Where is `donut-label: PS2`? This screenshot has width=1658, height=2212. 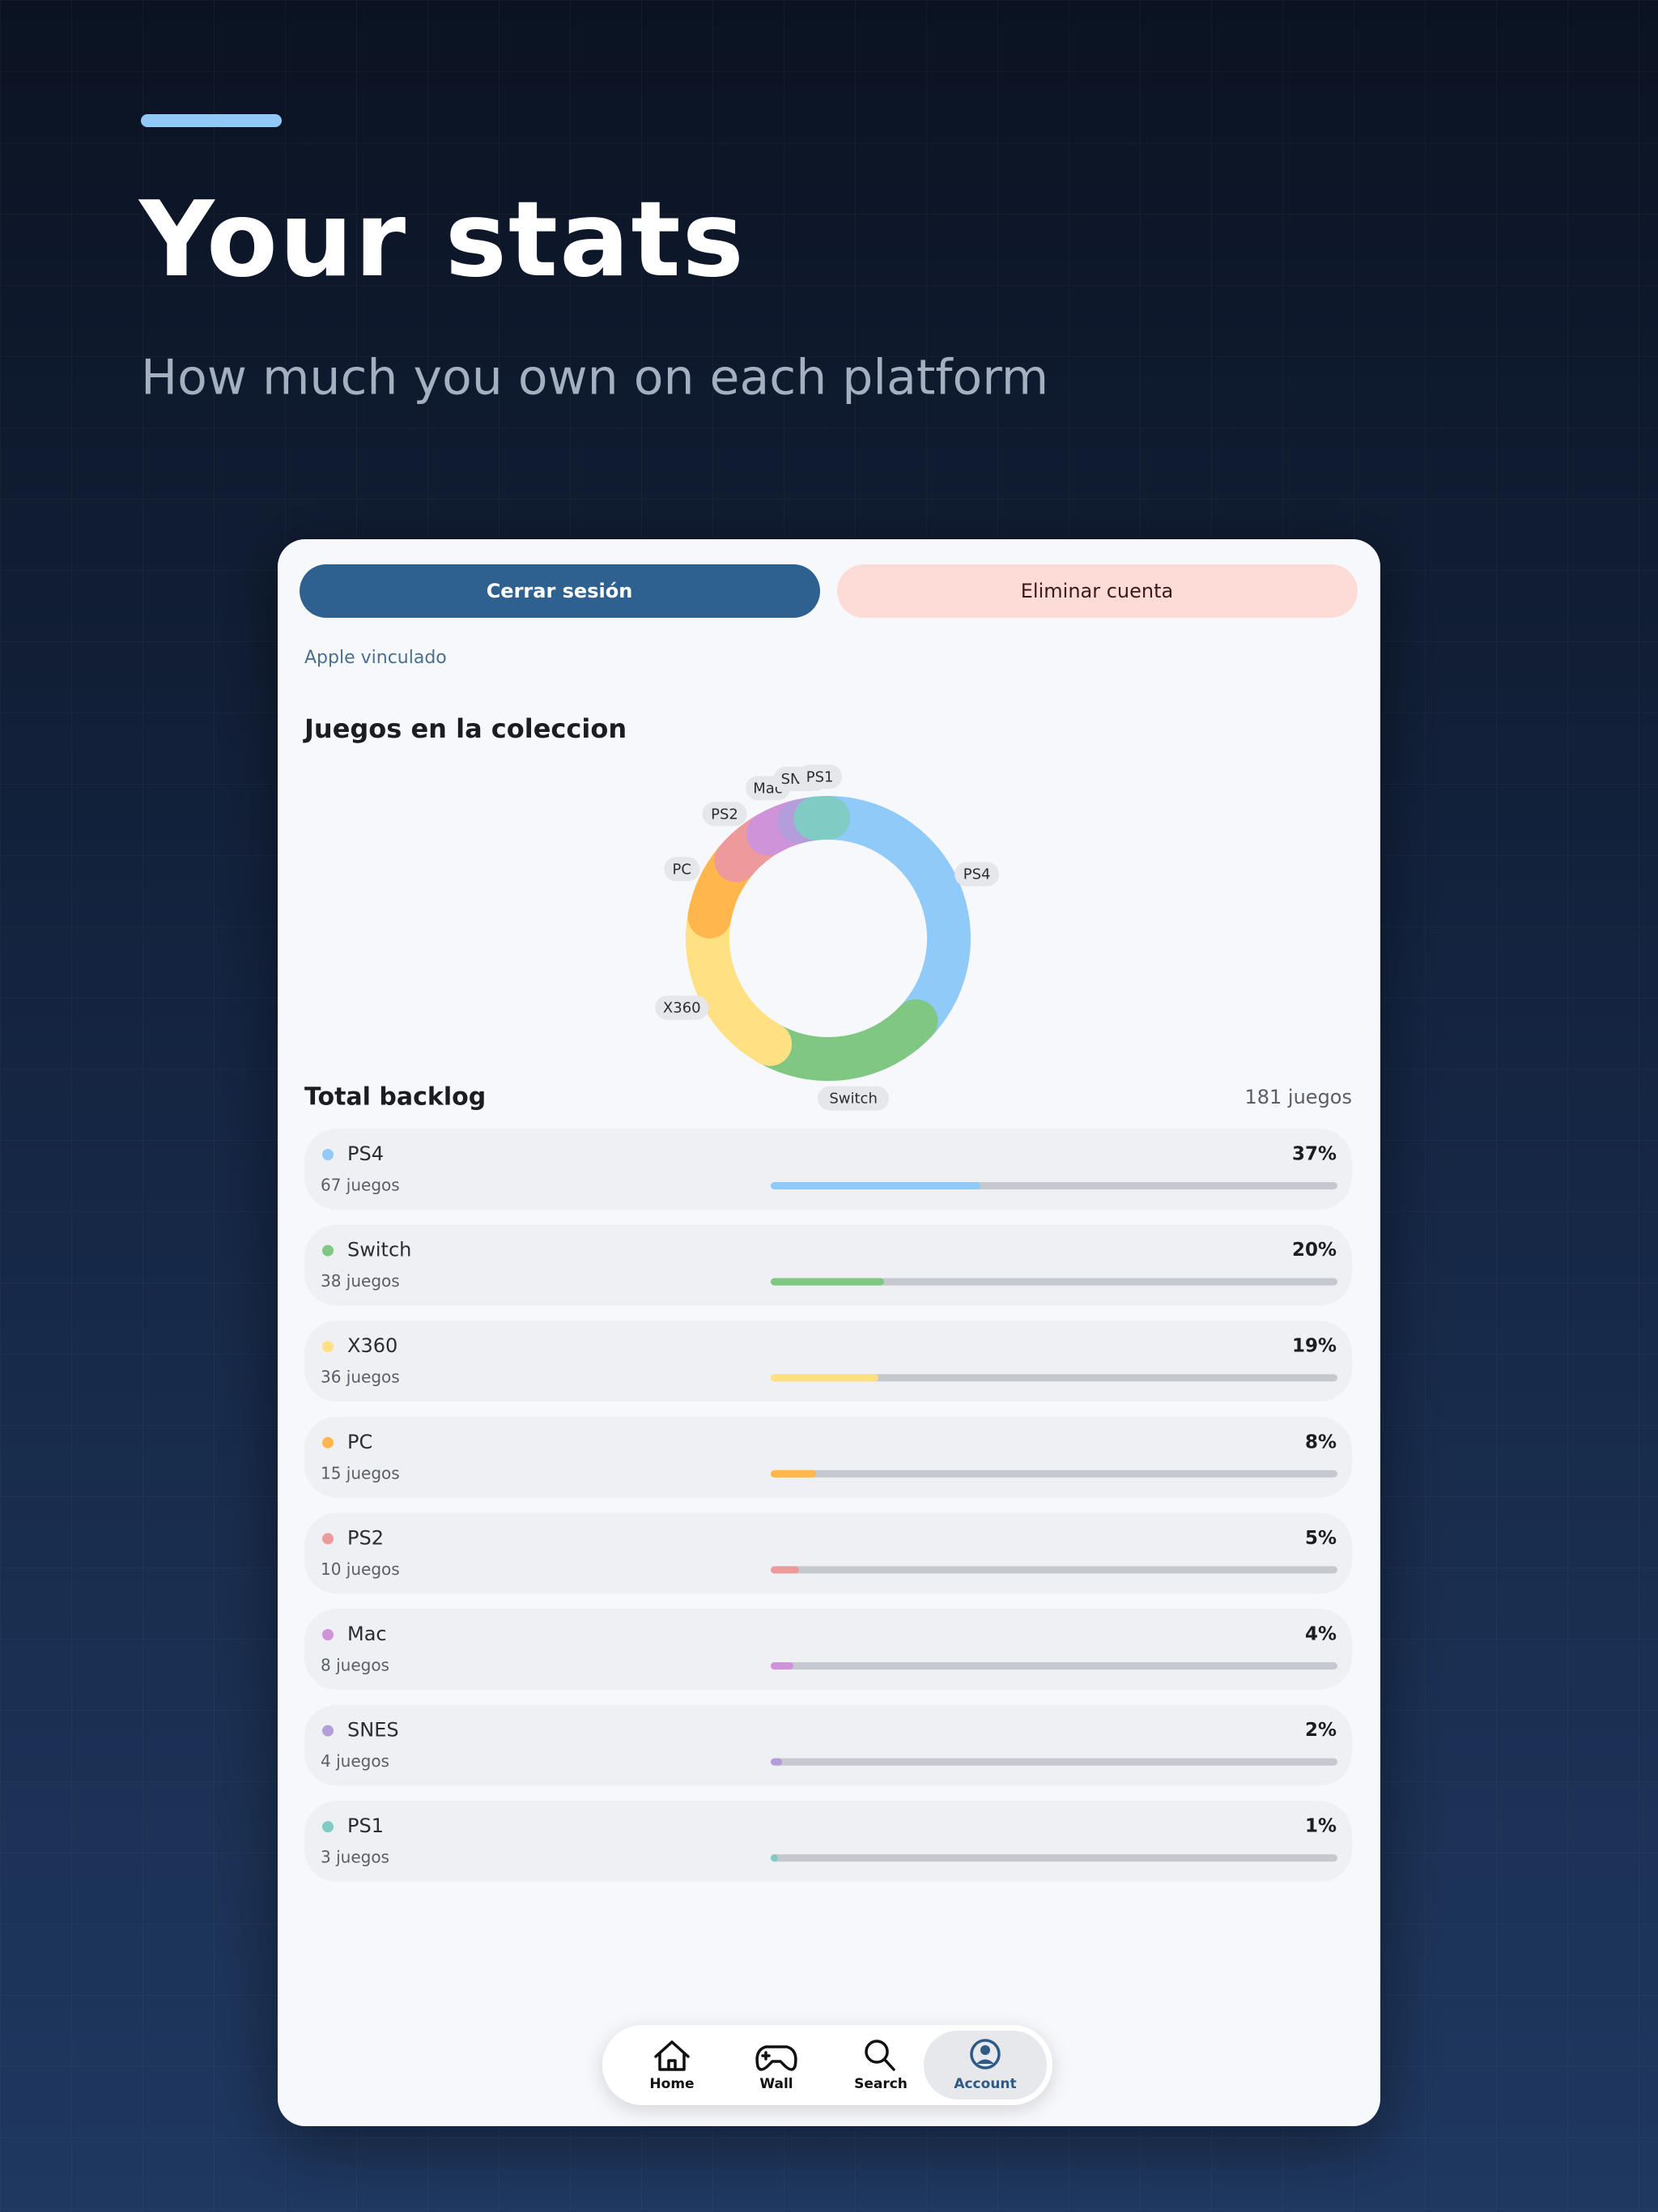 donut-label: PS2 is located at coordinates (724, 815).